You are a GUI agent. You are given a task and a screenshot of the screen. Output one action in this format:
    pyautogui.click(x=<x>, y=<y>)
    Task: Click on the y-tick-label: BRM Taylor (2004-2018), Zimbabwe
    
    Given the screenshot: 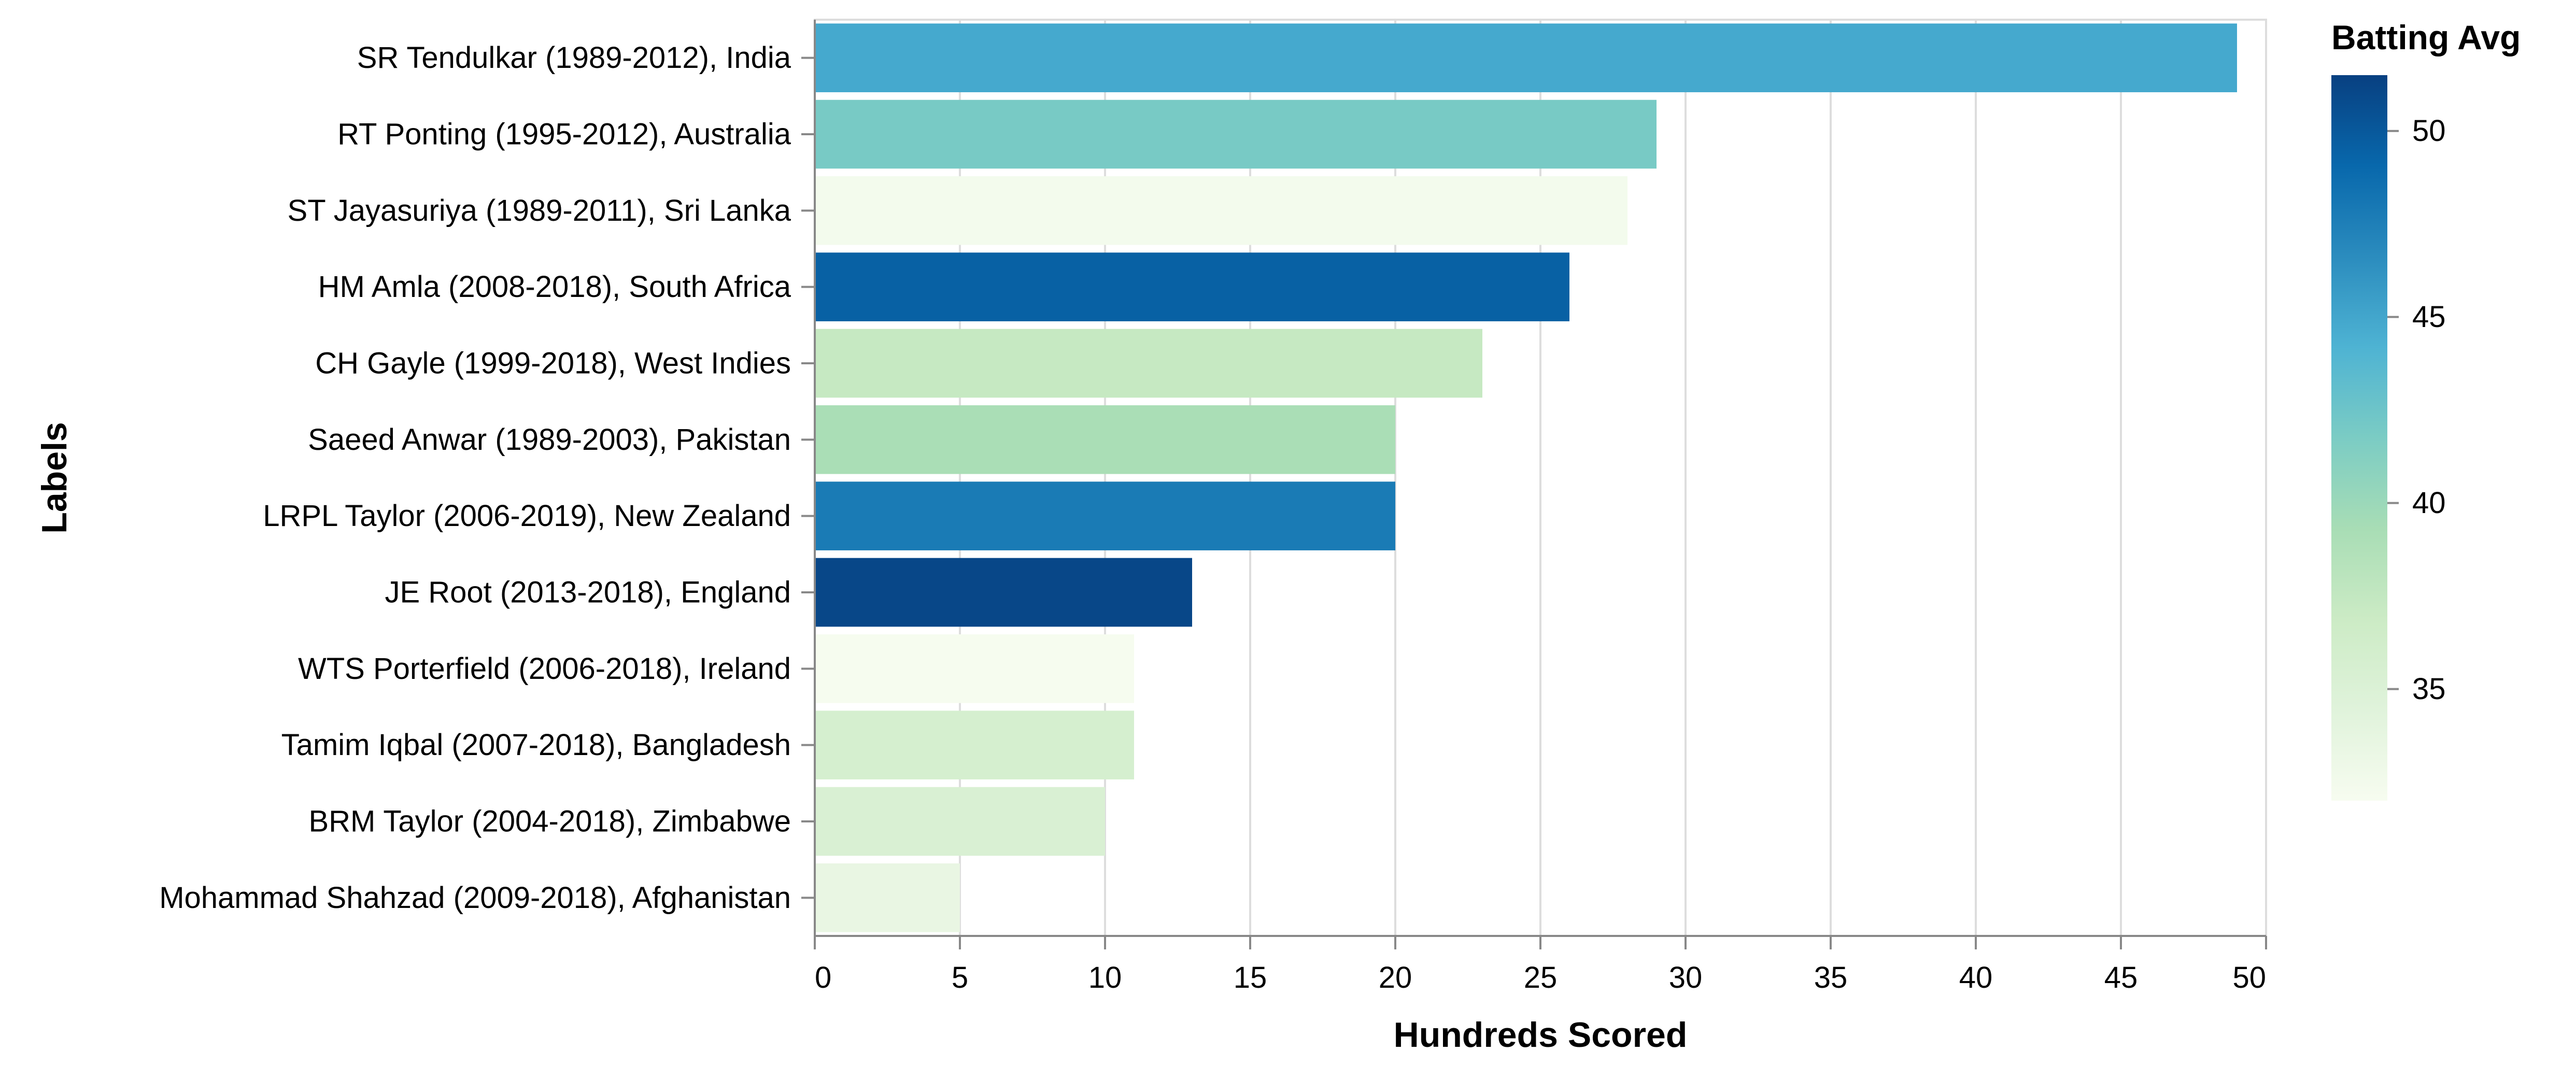 What is the action you would take?
    pyautogui.click(x=549, y=822)
    